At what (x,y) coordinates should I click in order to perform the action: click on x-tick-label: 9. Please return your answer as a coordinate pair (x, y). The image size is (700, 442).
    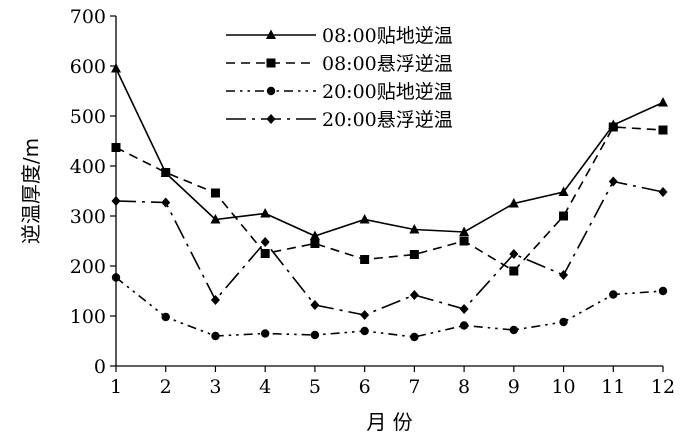
    Looking at the image, I should click on (514, 387).